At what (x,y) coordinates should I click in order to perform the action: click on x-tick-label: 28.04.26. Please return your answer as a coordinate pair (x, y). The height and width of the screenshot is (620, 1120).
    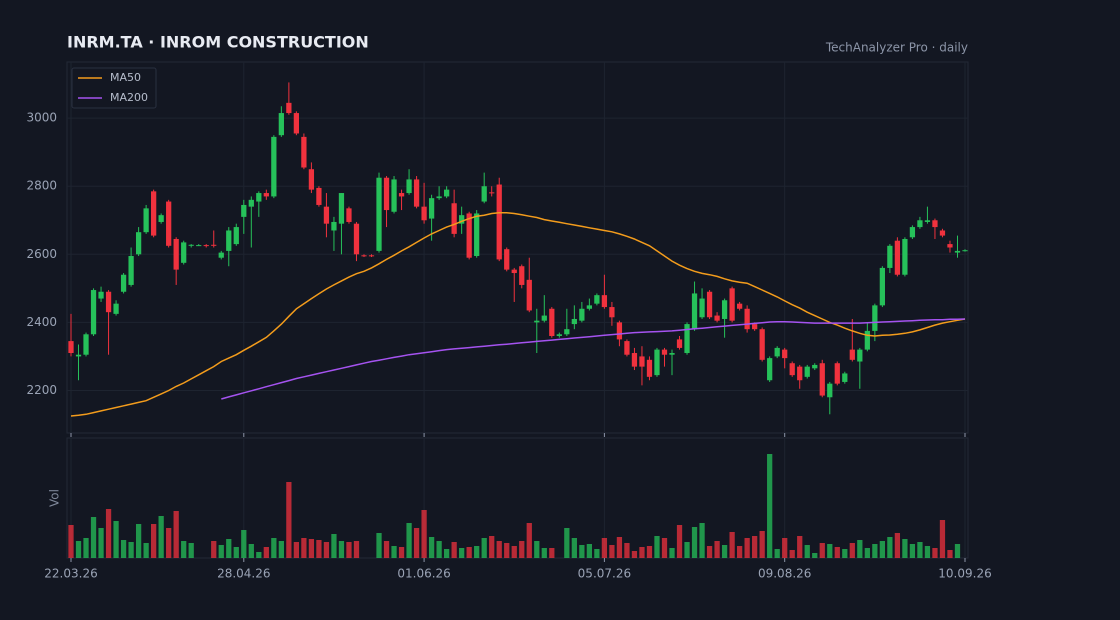
    Looking at the image, I should click on (243, 574).